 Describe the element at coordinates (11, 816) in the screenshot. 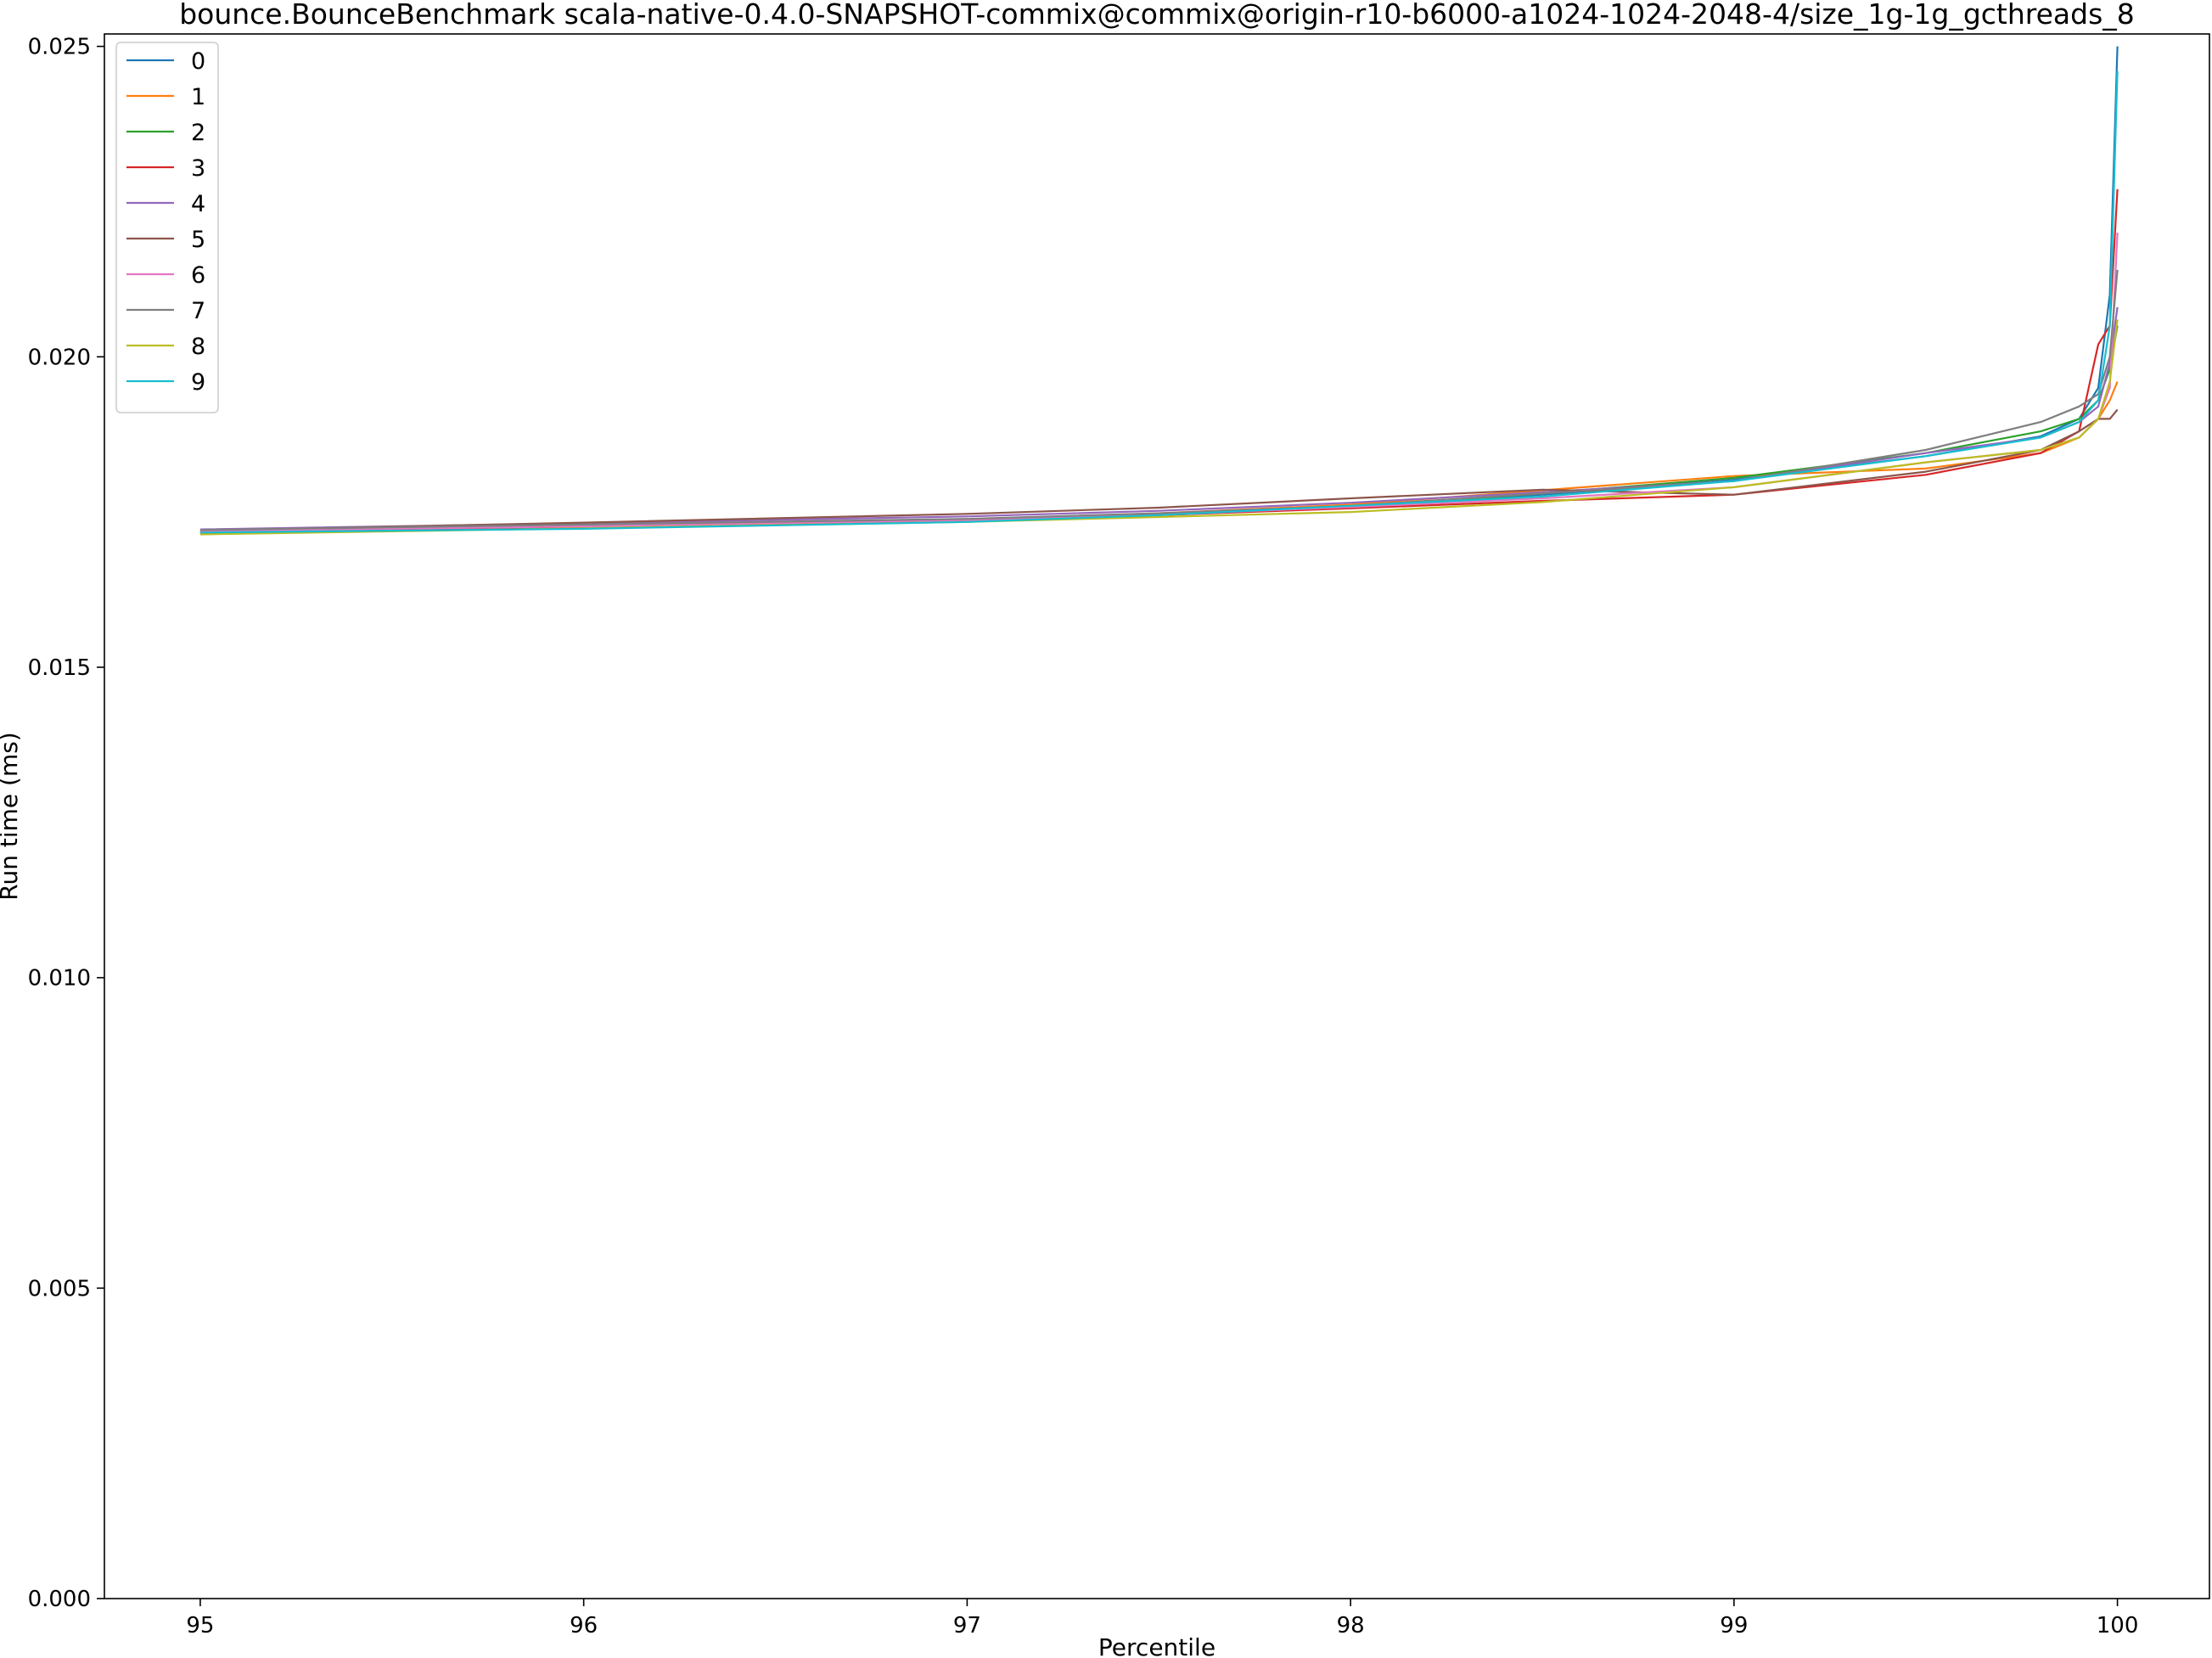

I see `y-axis-label: Run time (ms)` at that location.